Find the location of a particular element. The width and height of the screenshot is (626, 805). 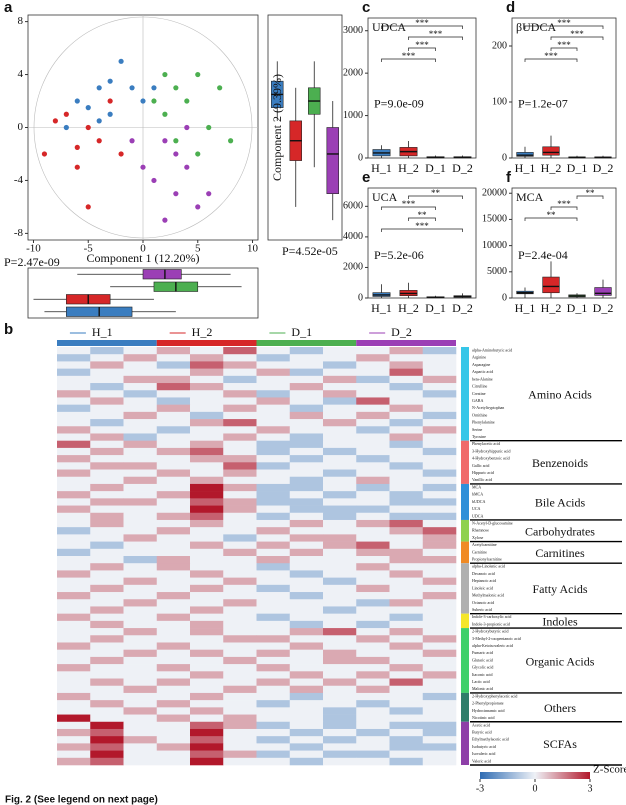

panel-letter: c is located at coordinates (366, 8).